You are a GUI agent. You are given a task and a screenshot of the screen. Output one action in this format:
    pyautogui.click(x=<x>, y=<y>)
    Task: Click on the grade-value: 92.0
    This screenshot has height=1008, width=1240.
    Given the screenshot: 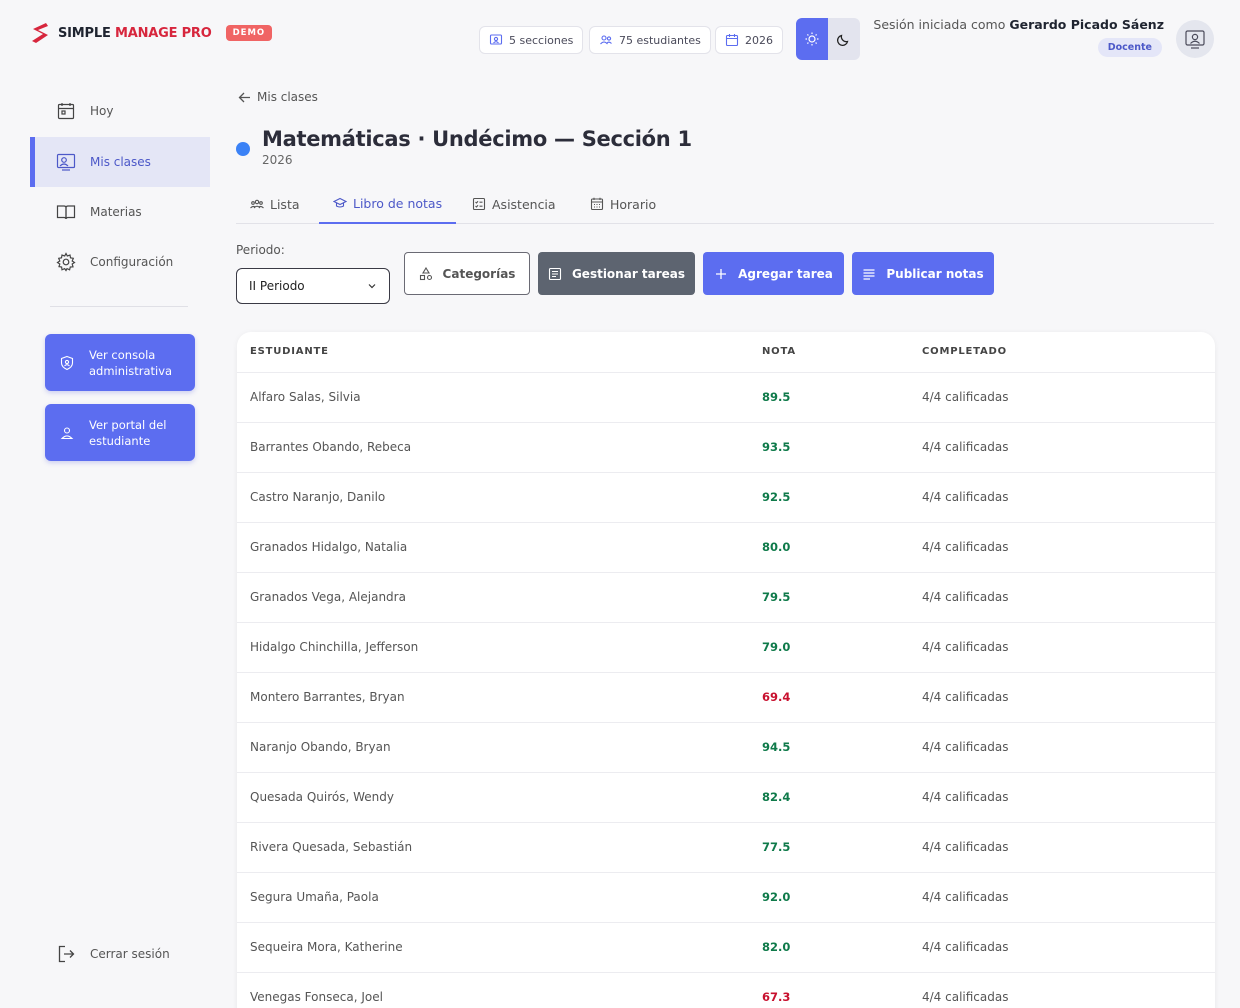 What is the action you would take?
    pyautogui.click(x=776, y=897)
    